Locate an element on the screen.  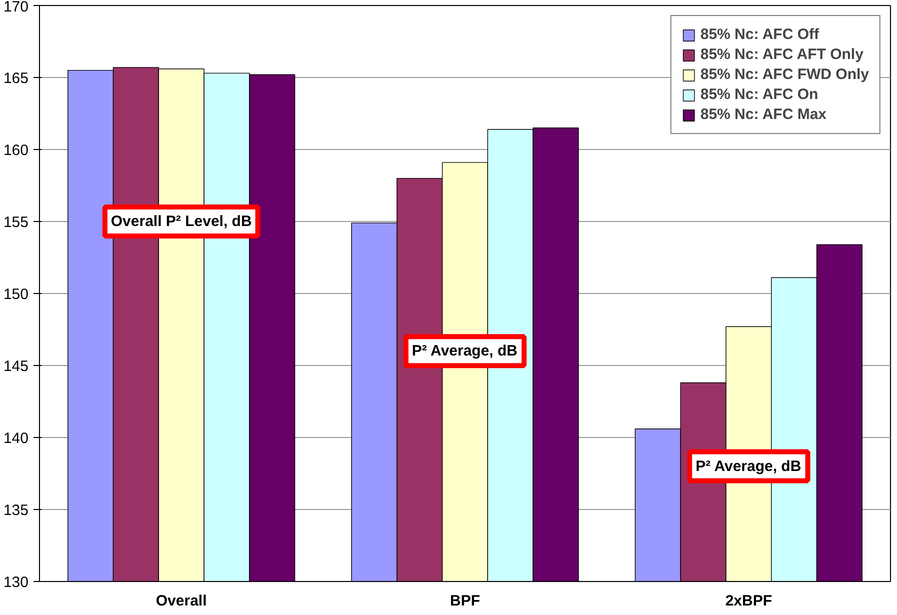
legend-label: 85% Nc: AFC FWD Only is located at coordinates (784, 74).